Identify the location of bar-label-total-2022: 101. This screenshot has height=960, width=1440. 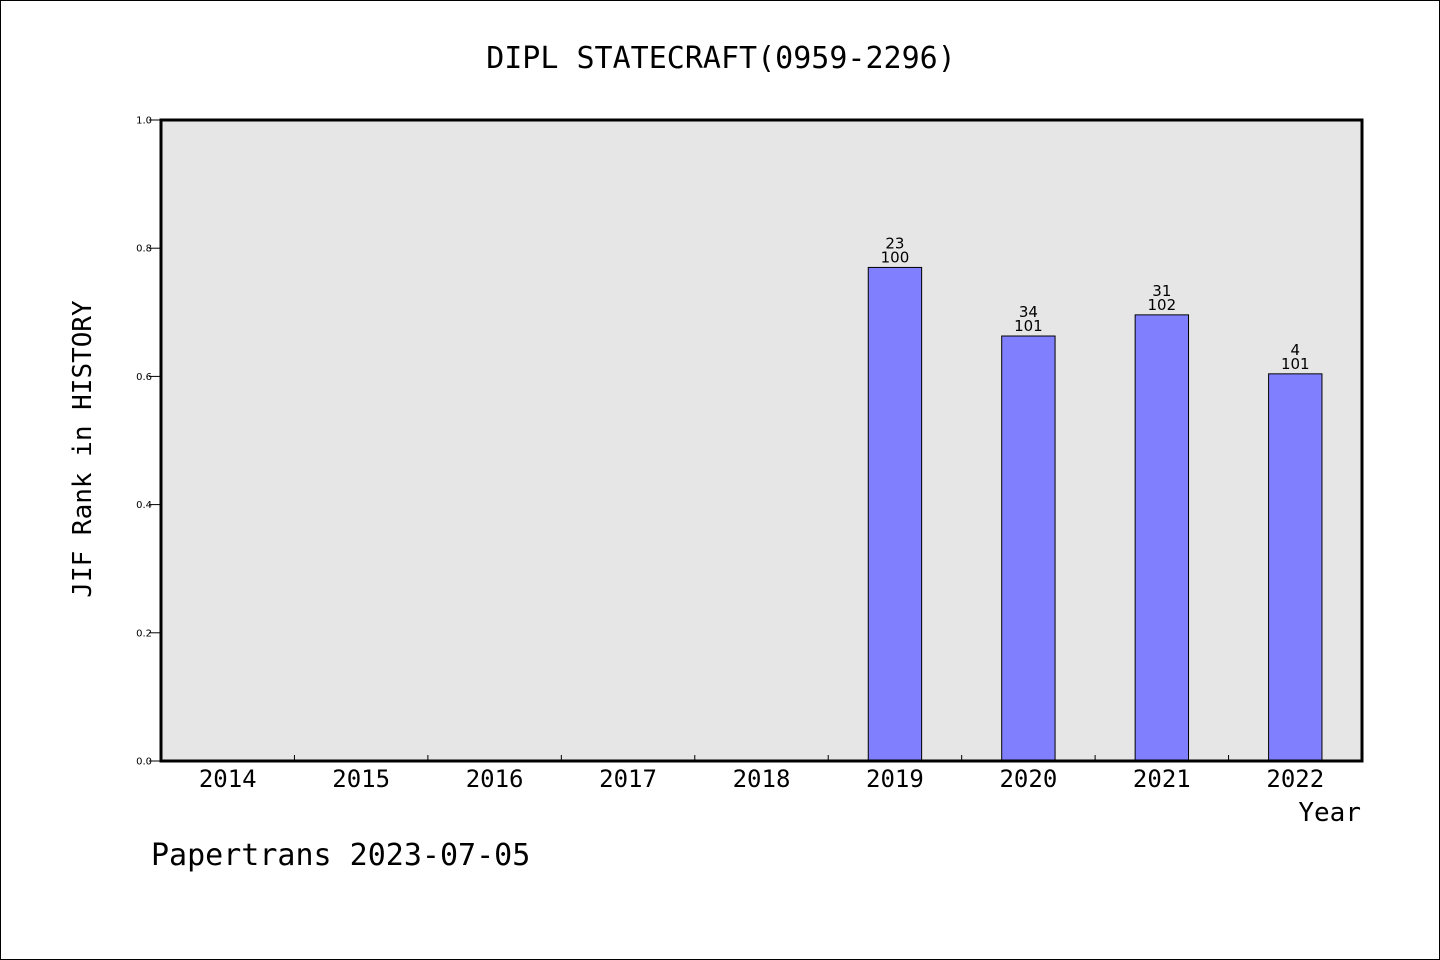
(1295, 364).